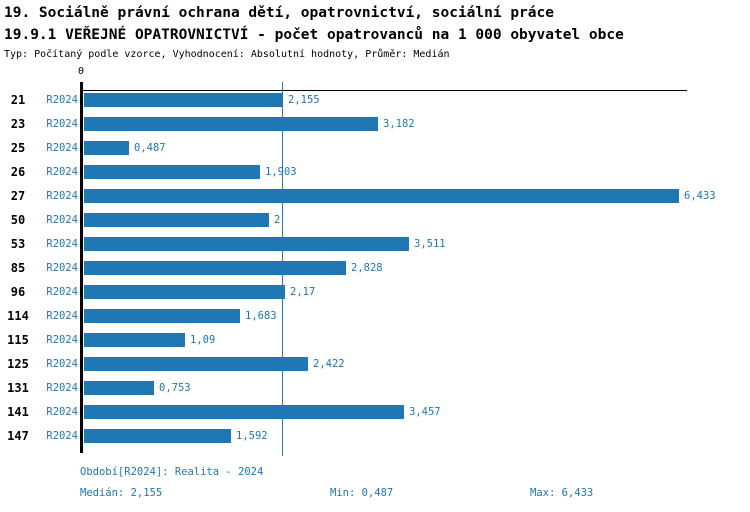 The width and height of the screenshot is (750, 512). What do you see at coordinates (18, 220) in the screenshot?
I see `row-category-label: 50` at bounding box center [18, 220].